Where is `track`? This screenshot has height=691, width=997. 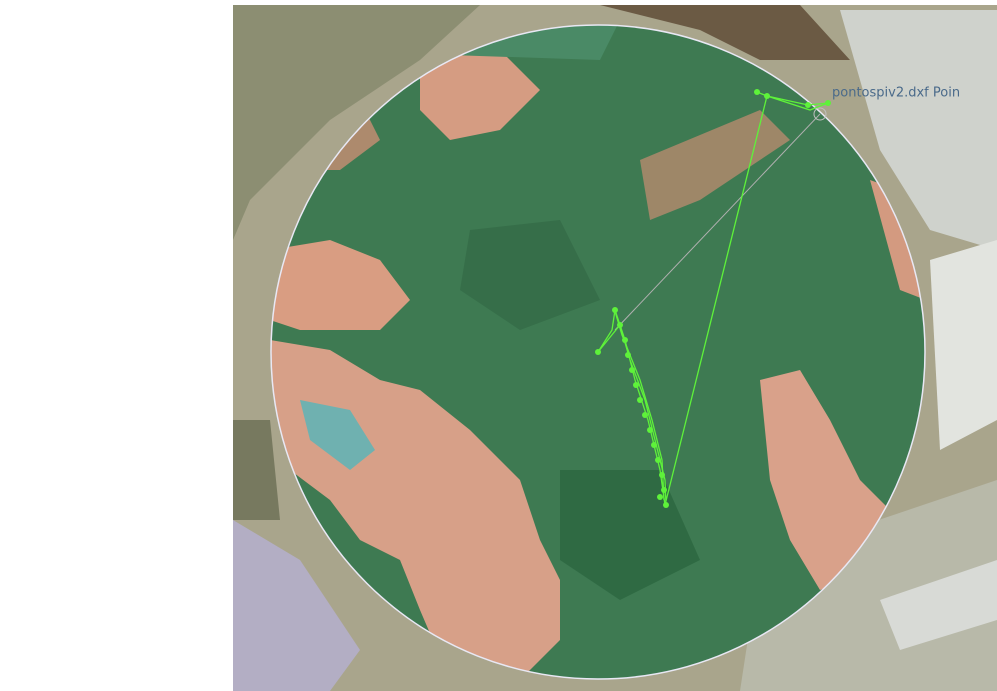 track is located at coordinates (713, 298).